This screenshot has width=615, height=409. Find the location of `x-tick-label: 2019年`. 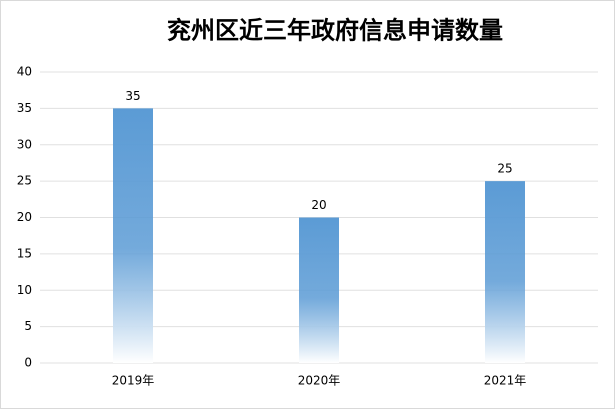

x-tick-label: 2019年 is located at coordinates (133, 381).